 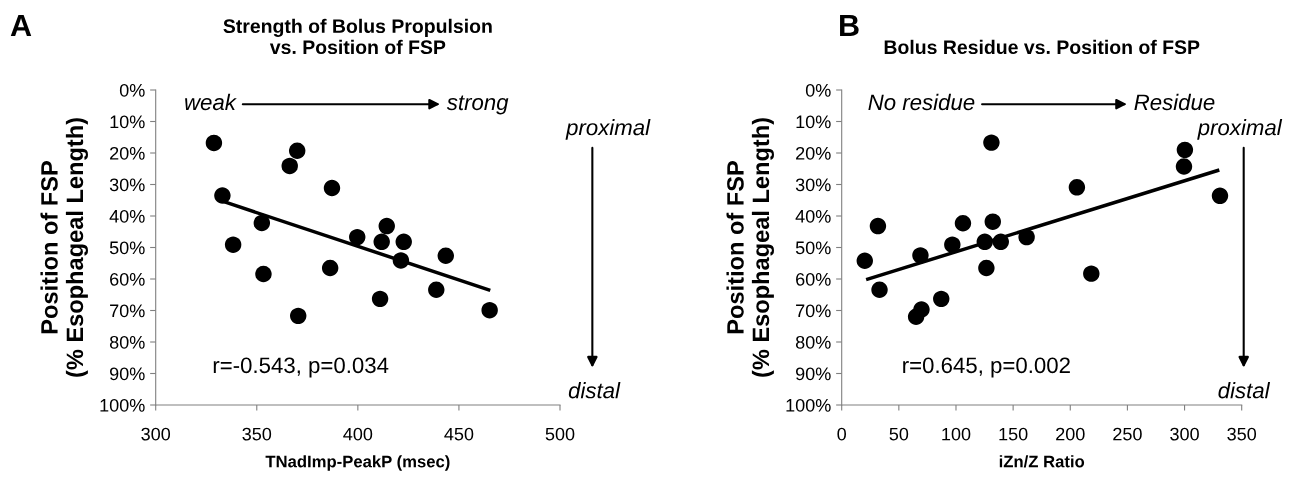 What do you see at coordinates (849, 25) in the screenshot?
I see `text: B` at bounding box center [849, 25].